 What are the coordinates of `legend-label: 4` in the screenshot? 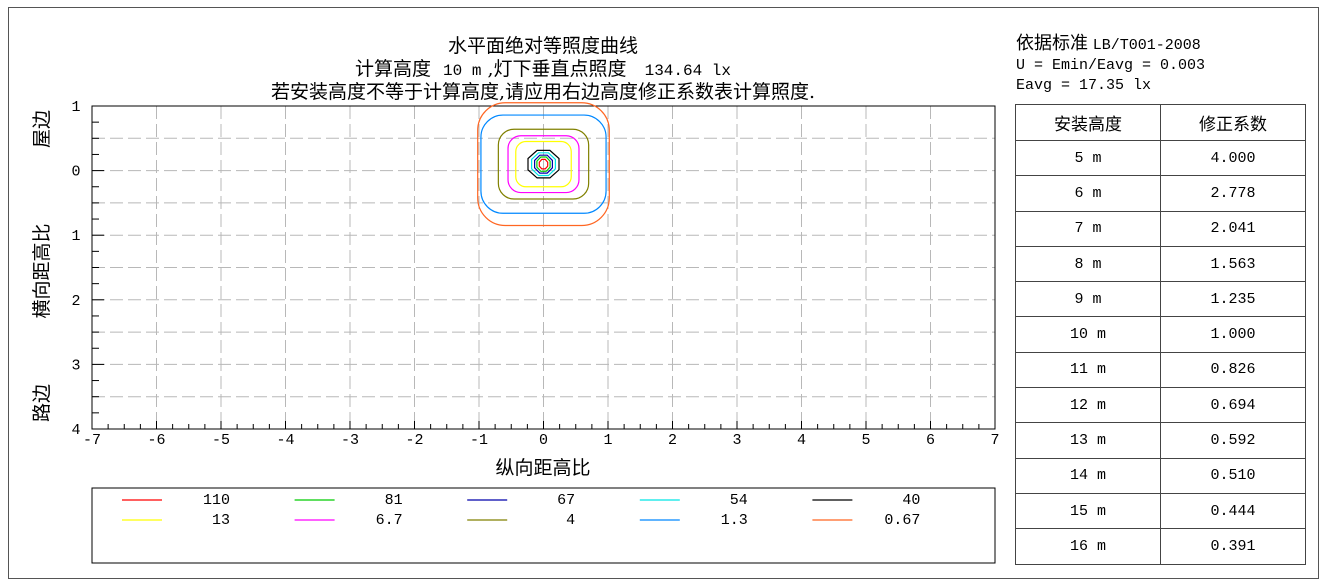 It's located at (570, 520).